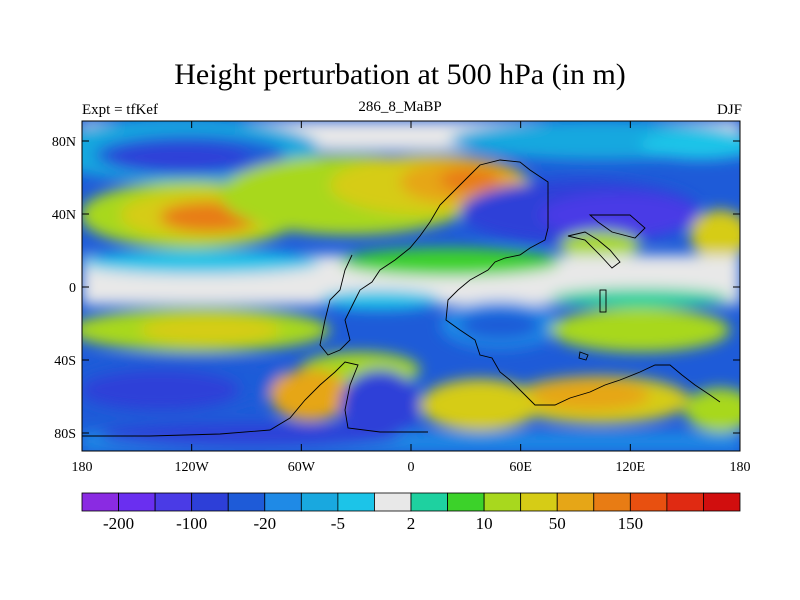 The image size is (800, 600). I want to click on colorbar-label: -100, so click(191, 523).